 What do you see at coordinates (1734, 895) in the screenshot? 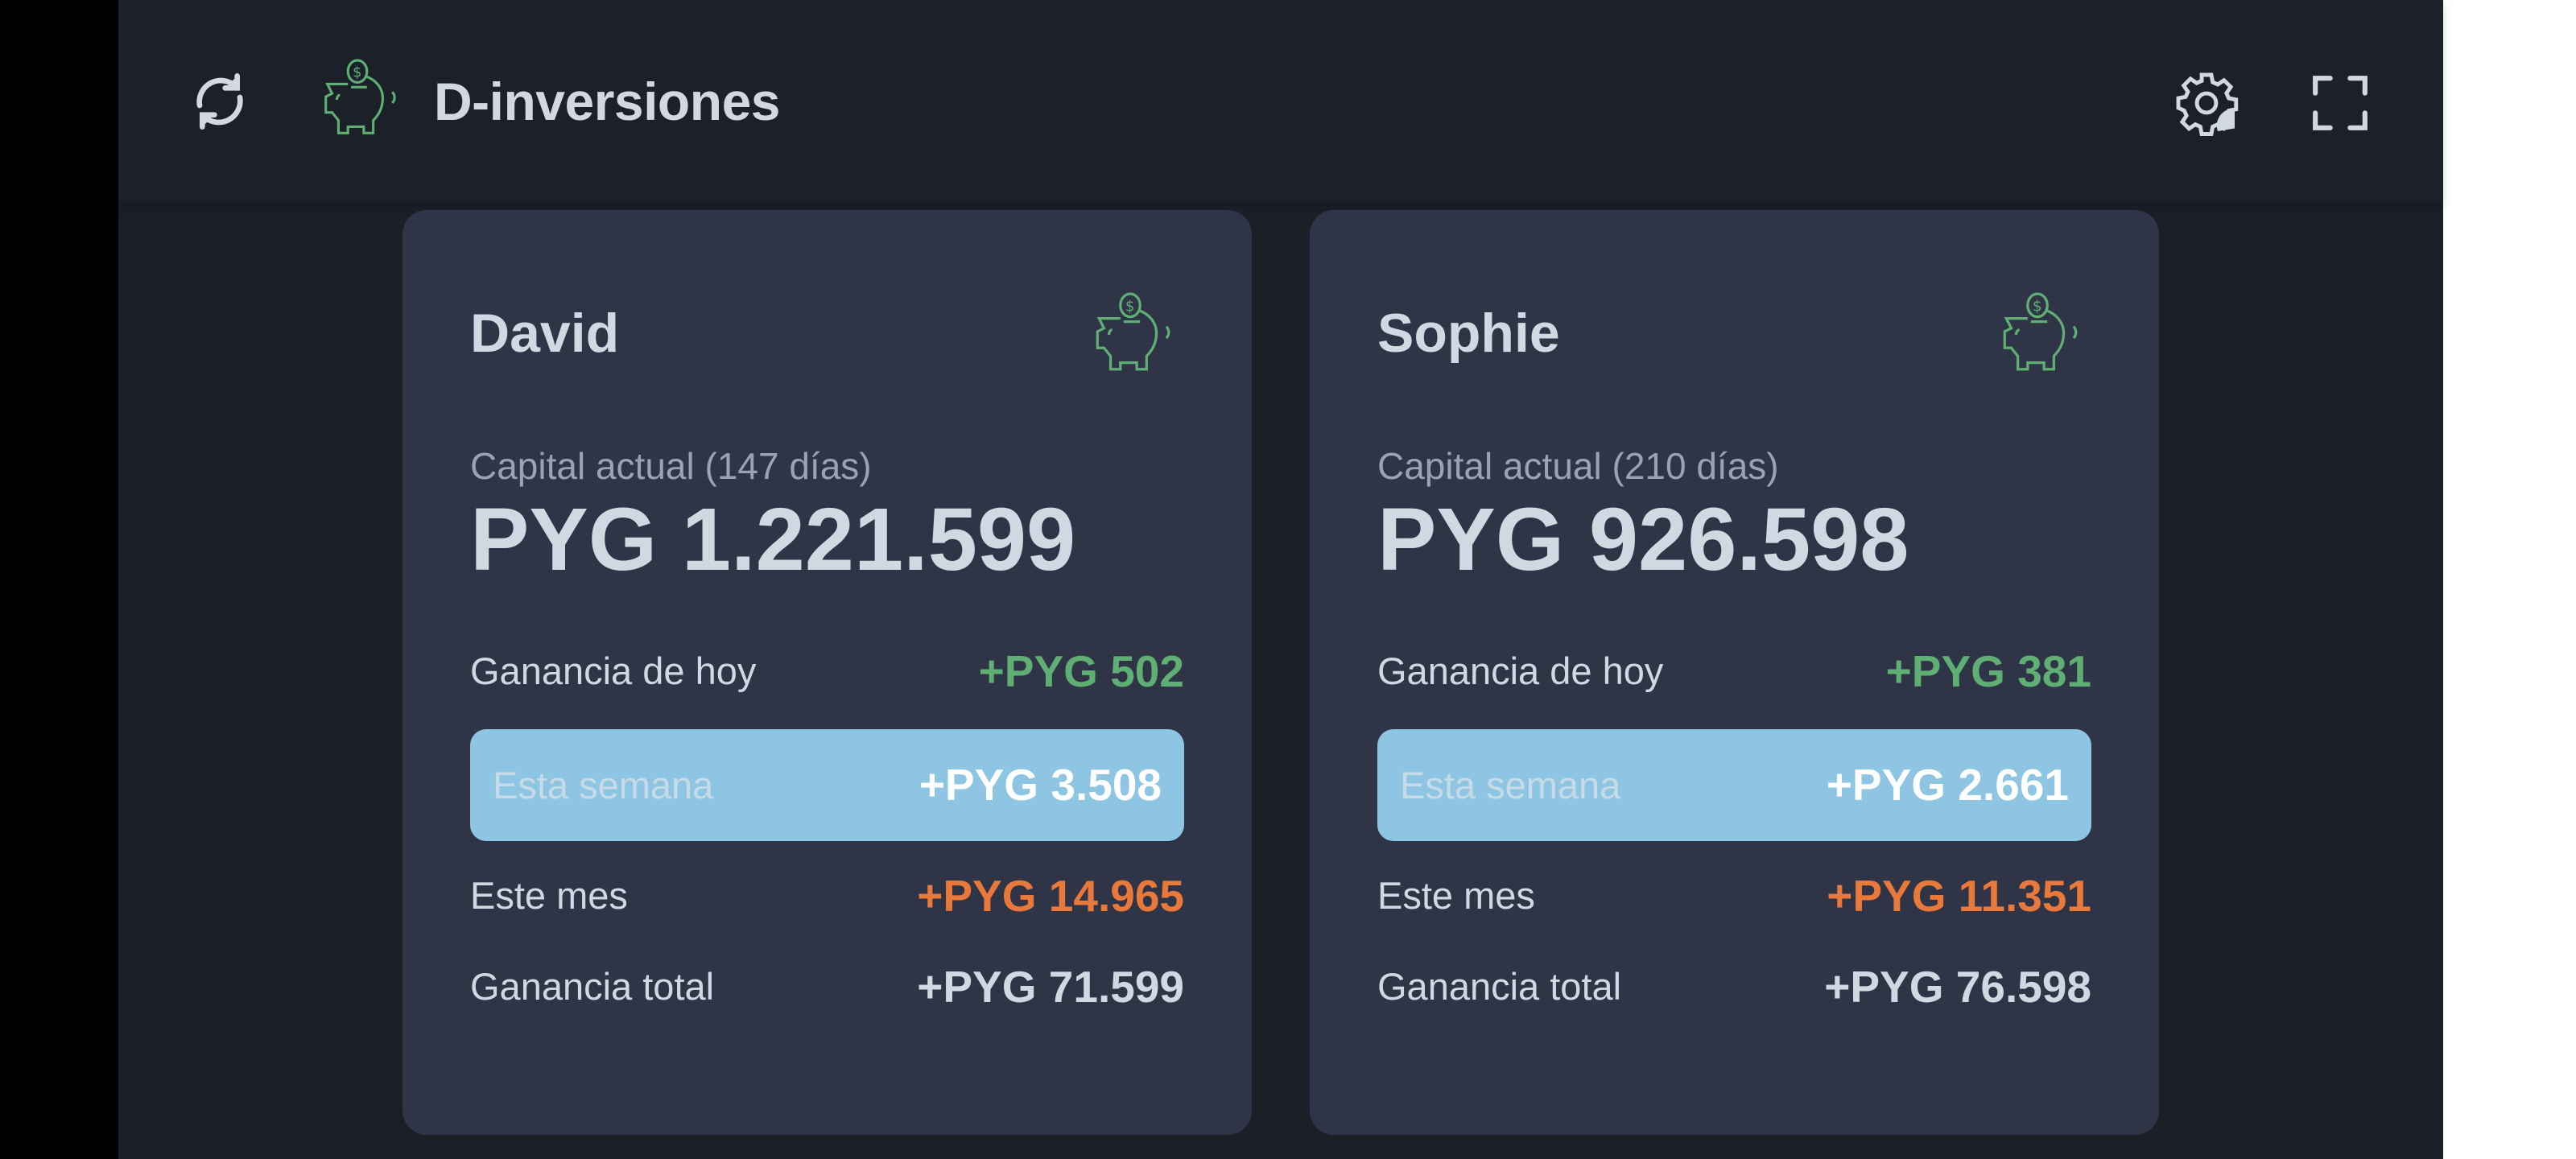
I see `month-row: Este mes +PYG 11.351` at bounding box center [1734, 895].